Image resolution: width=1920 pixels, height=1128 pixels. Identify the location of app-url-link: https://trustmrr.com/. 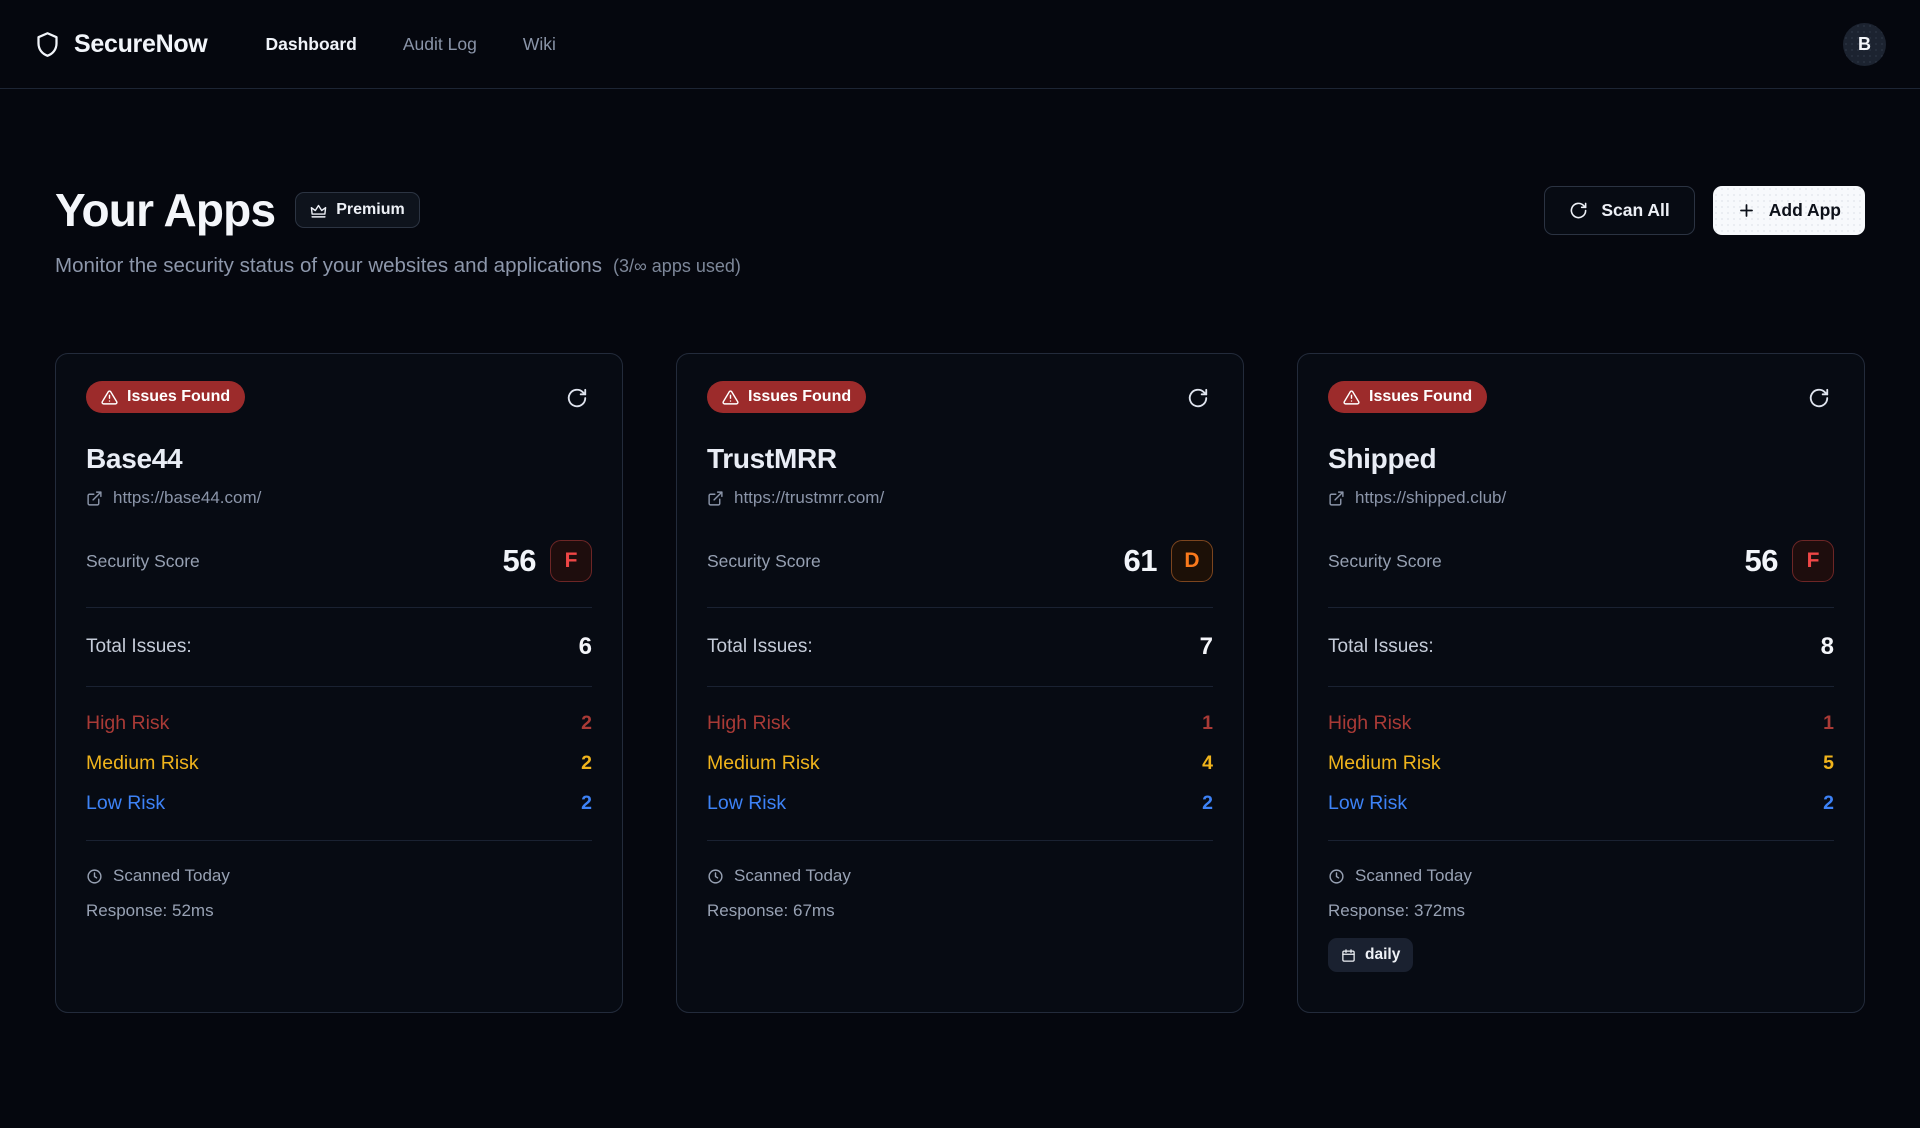
(960, 498).